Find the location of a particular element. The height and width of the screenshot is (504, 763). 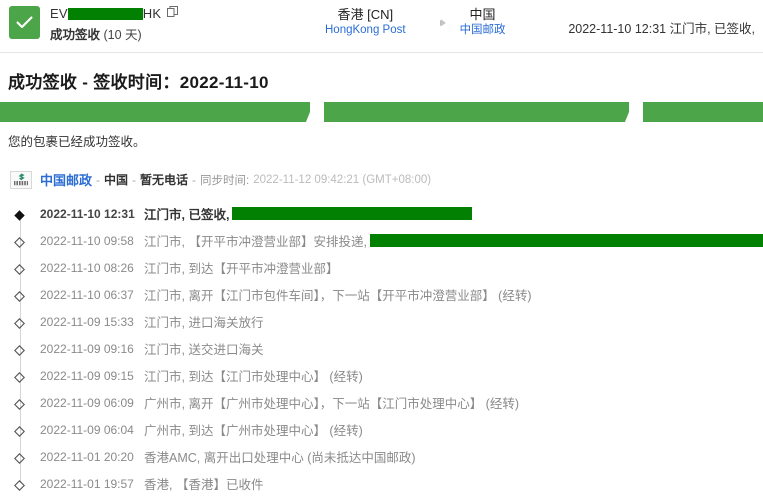

tracking-number-prefix: EV is located at coordinates (59, 13).